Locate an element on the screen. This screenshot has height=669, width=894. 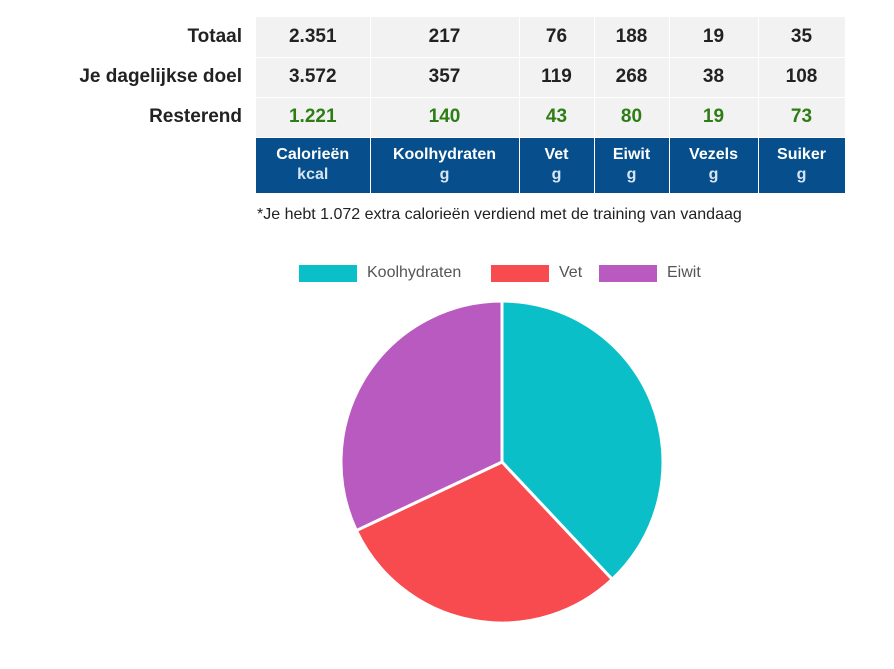
pie-slice-carbs is located at coordinates (582, 440).